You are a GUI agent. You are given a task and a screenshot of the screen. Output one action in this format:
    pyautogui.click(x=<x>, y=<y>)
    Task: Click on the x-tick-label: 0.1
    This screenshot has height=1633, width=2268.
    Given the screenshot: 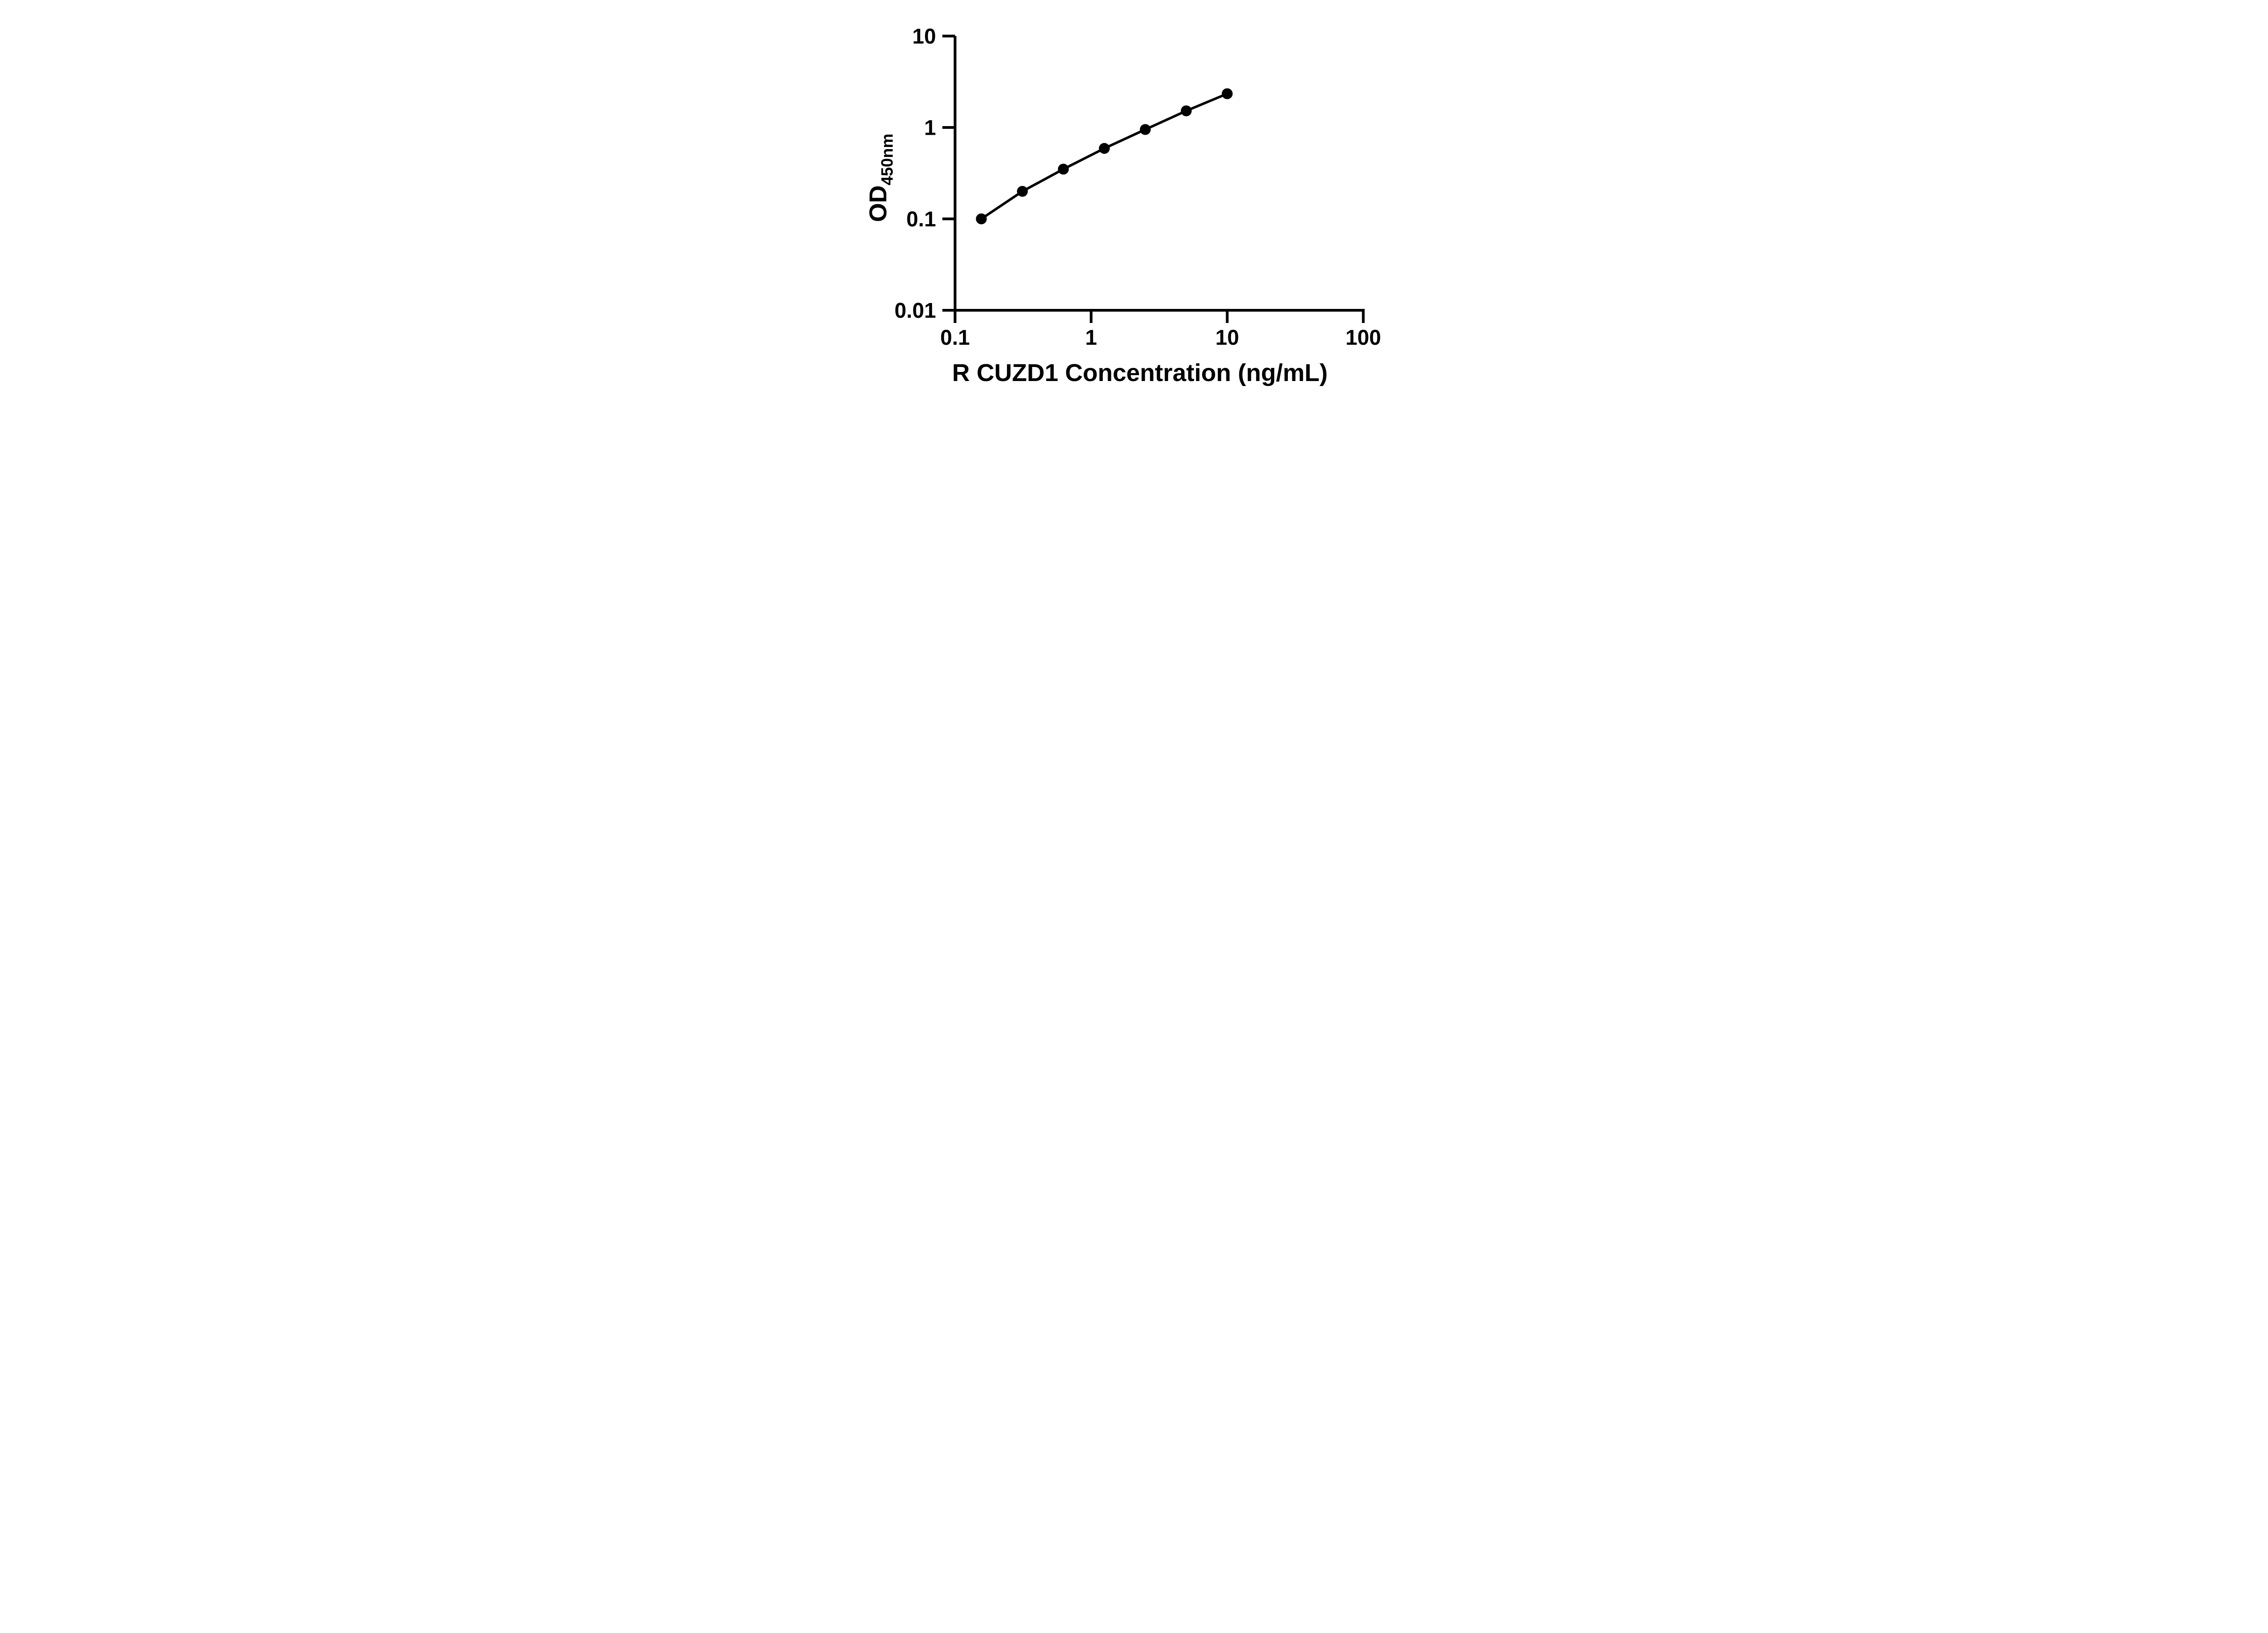 What is the action you would take?
    pyautogui.click(x=955, y=337)
    